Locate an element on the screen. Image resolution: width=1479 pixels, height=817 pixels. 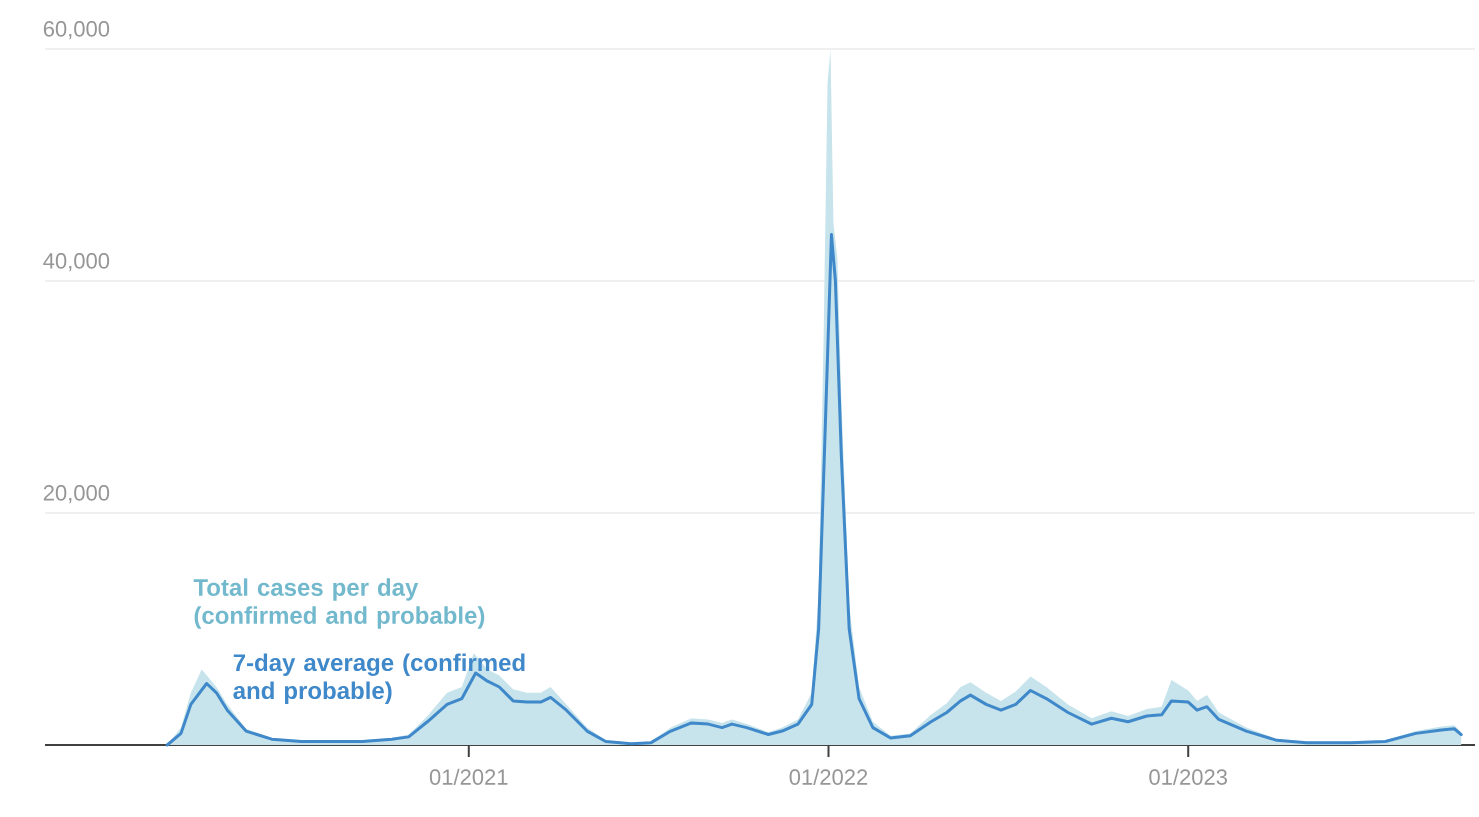
y-tick-label: 40,000 is located at coordinates (76, 262).